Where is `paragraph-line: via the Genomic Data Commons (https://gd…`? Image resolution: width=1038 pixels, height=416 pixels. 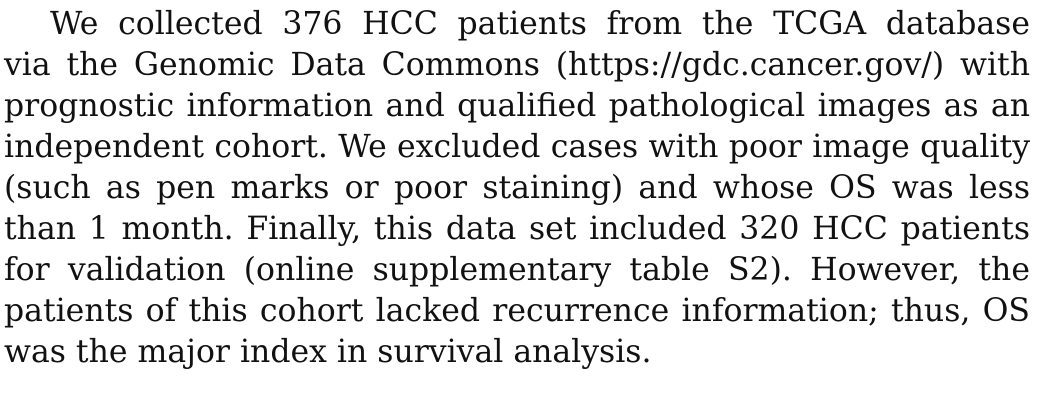 paragraph-line: via the Genomic Data Commons (https://gd… is located at coordinates (517, 65).